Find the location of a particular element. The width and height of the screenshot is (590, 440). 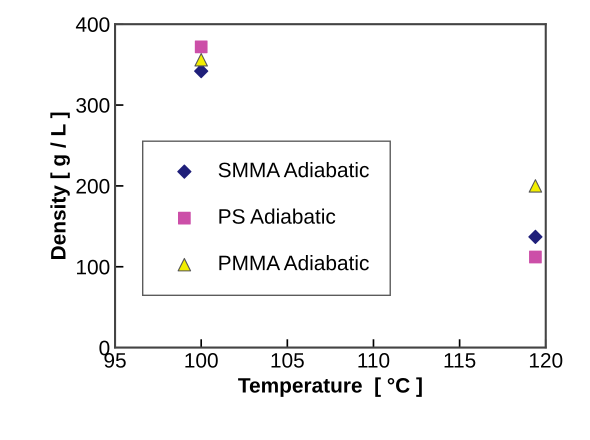

x-tick-label: 105 is located at coordinates (288, 360).